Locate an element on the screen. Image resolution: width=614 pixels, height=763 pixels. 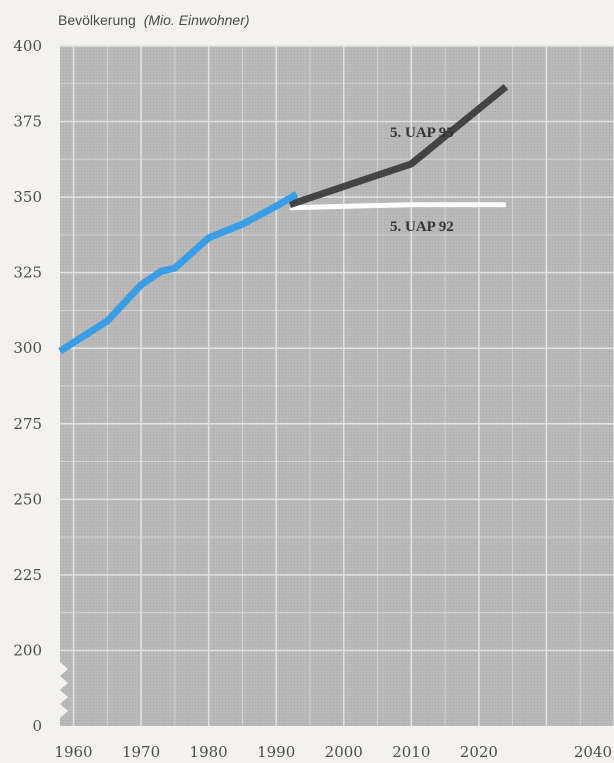
axis-break is located at coordinates (62, 692).